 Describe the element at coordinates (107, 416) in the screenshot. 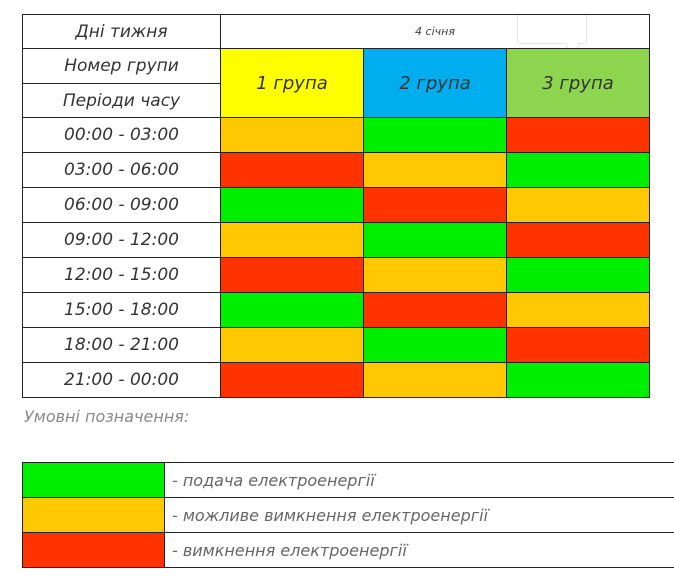

I see `legend-caption: Умовні позначення:` at that location.